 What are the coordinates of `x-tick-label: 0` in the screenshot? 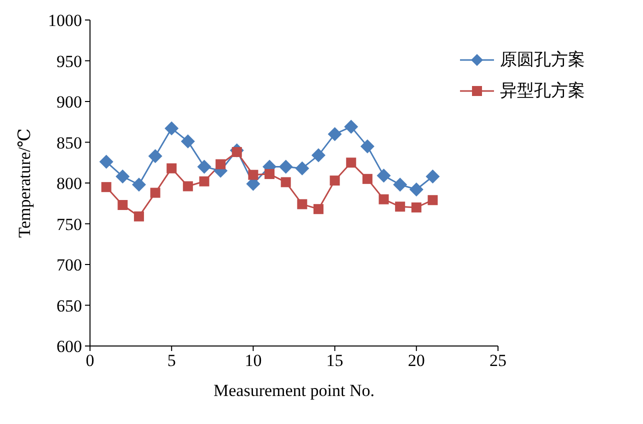 It's located at (90, 360).